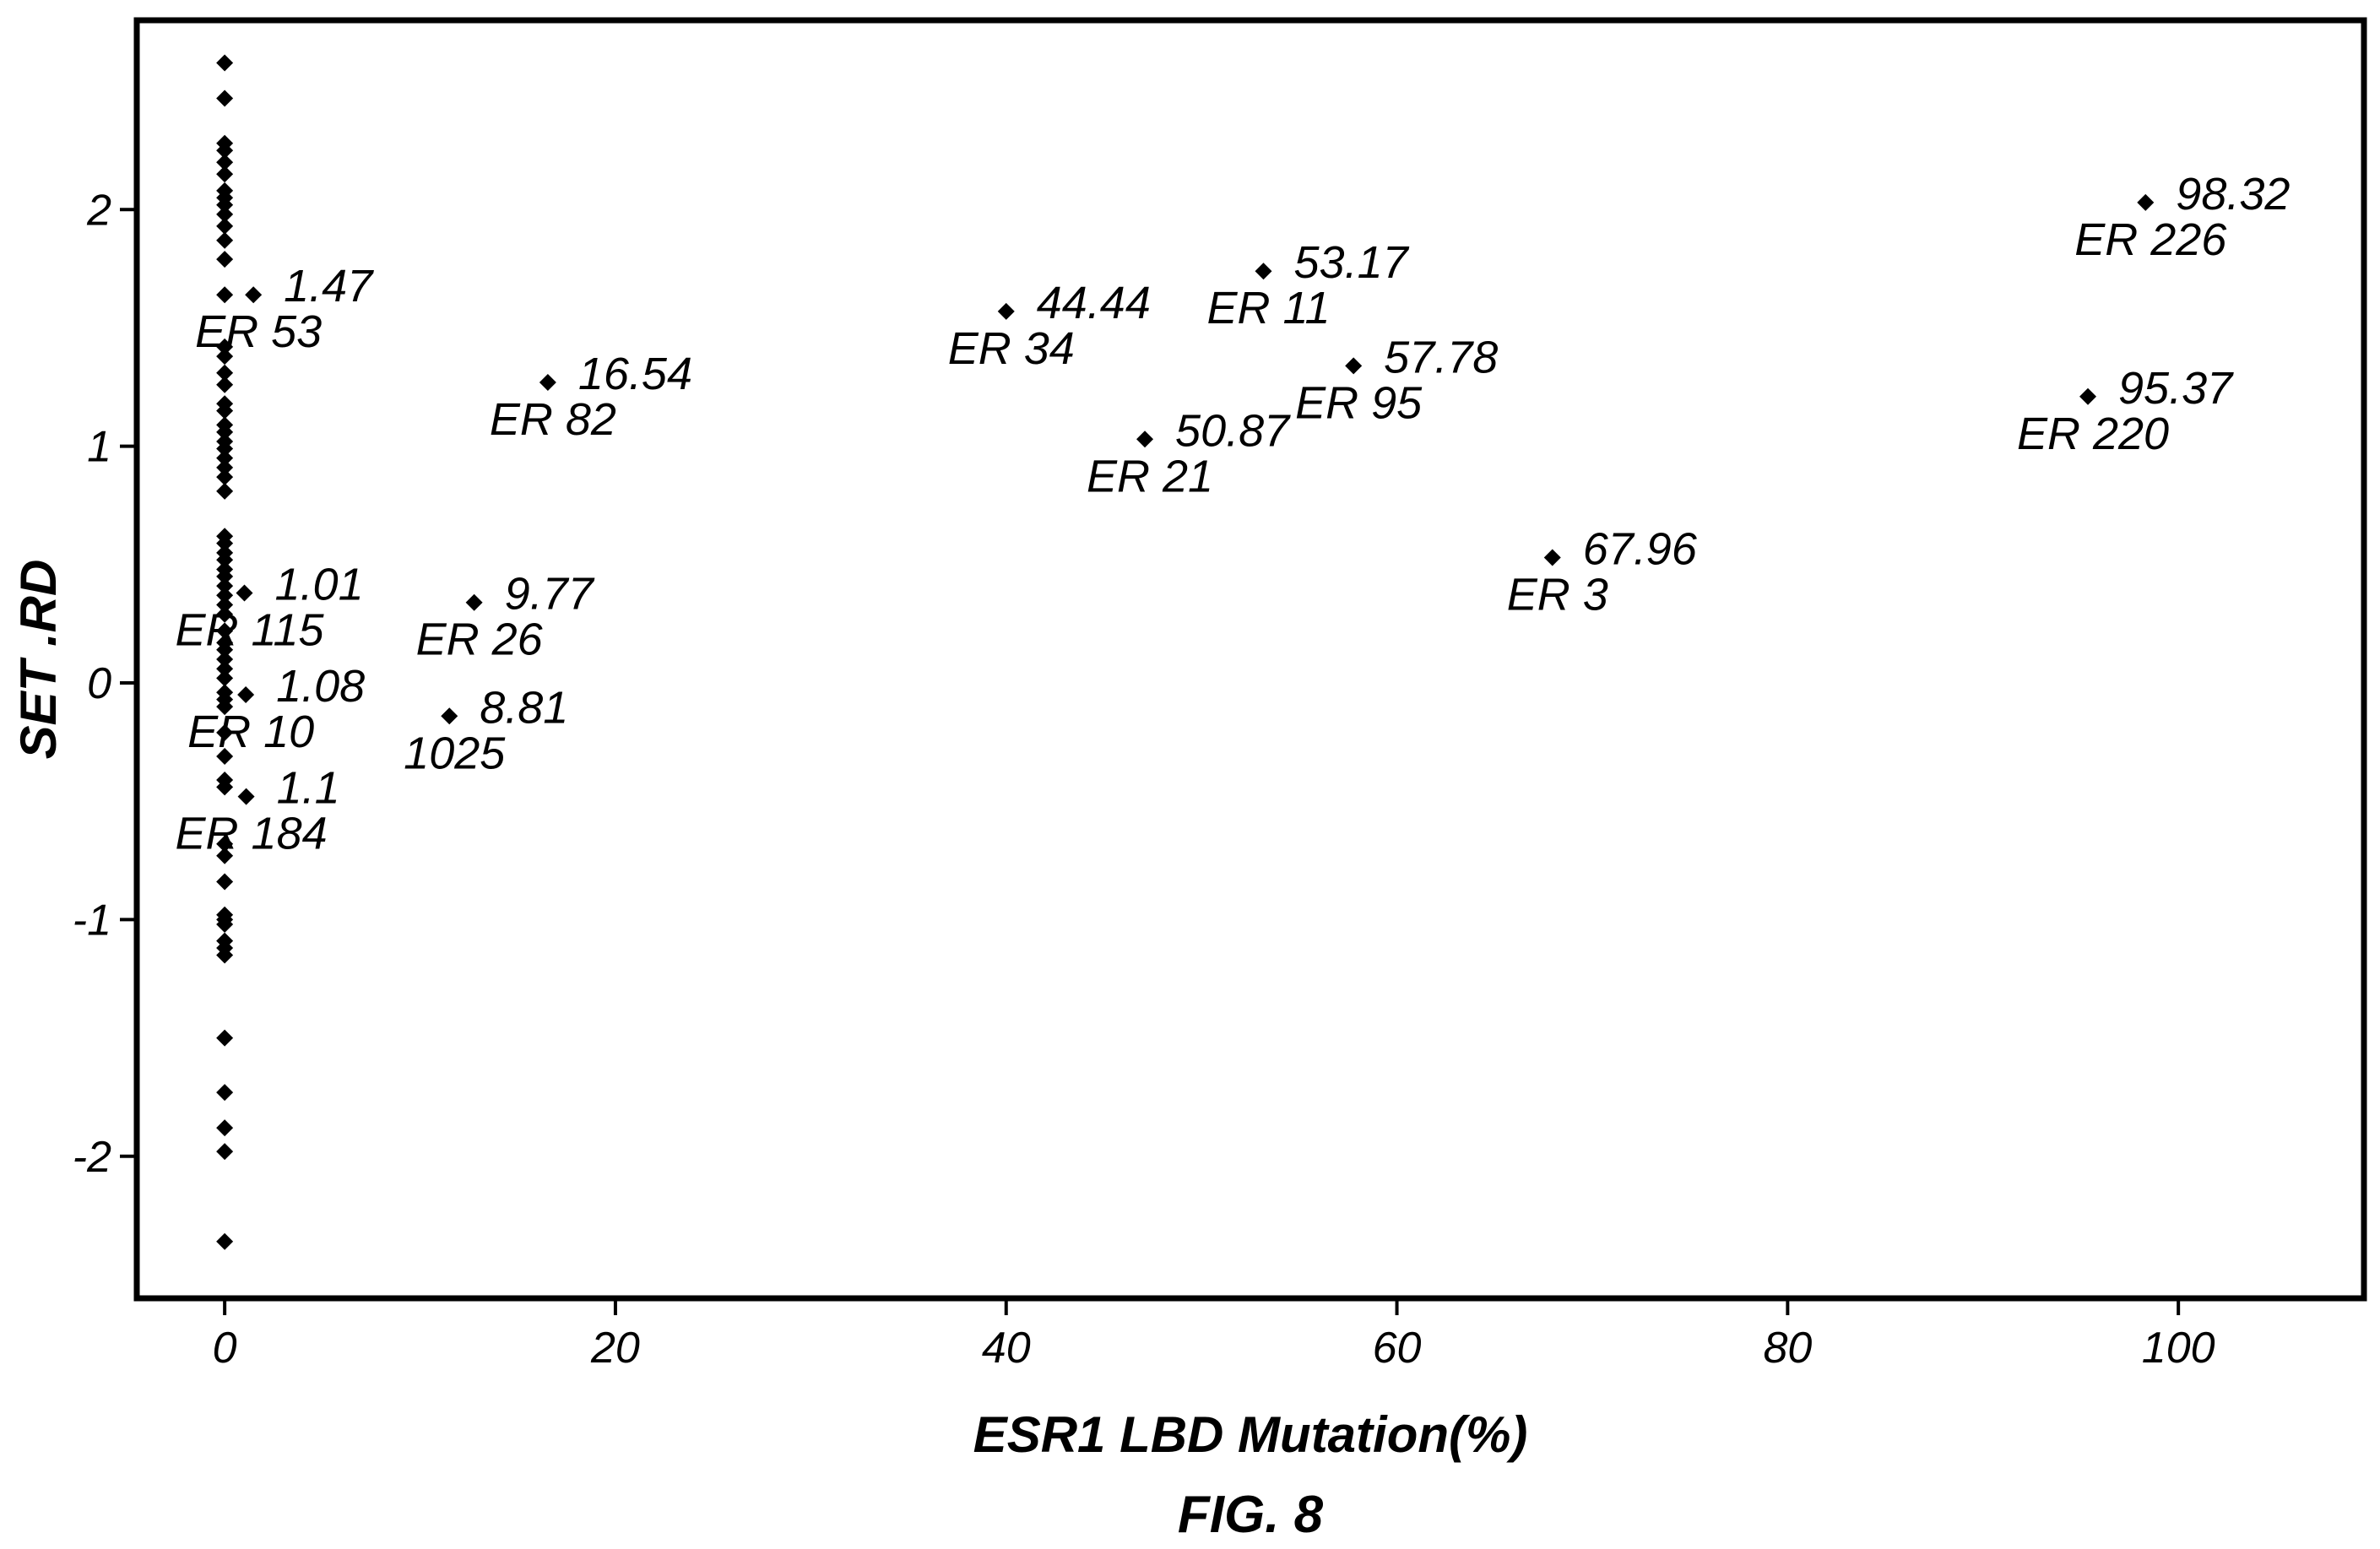 This screenshot has width=2380, height=1549. Describe the element at coordinates (308, 789) in the screenshot. I see `point-value-label: 1.1` at that location.